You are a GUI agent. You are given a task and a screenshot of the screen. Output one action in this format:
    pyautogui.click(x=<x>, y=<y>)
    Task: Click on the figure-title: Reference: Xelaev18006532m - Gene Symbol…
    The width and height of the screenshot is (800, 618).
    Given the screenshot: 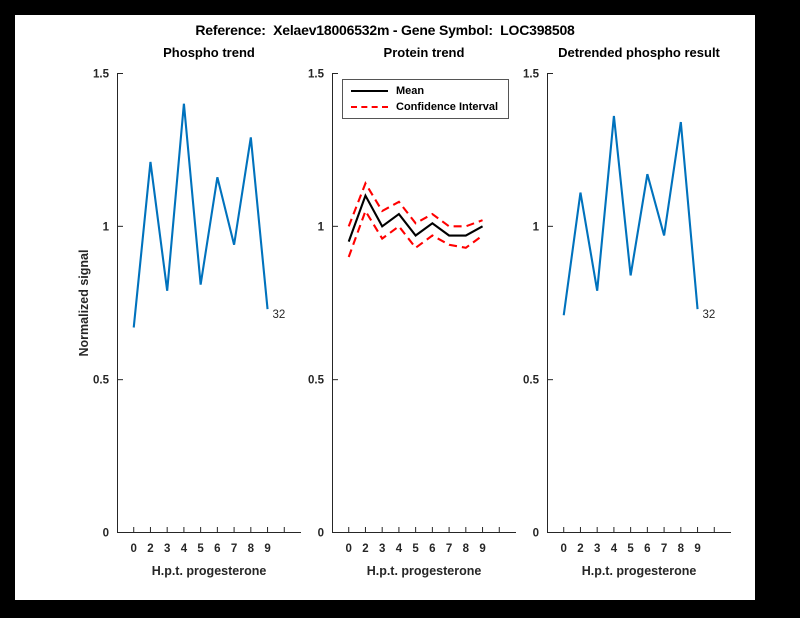 What is the action you would take?
    pyautogui.click(x=385, y=30)
    